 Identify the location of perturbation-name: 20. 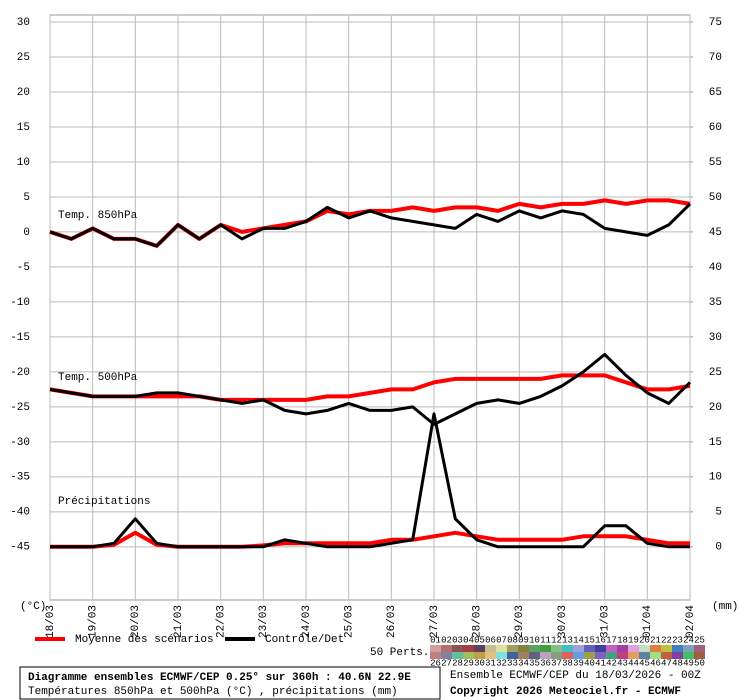
(644, 640).